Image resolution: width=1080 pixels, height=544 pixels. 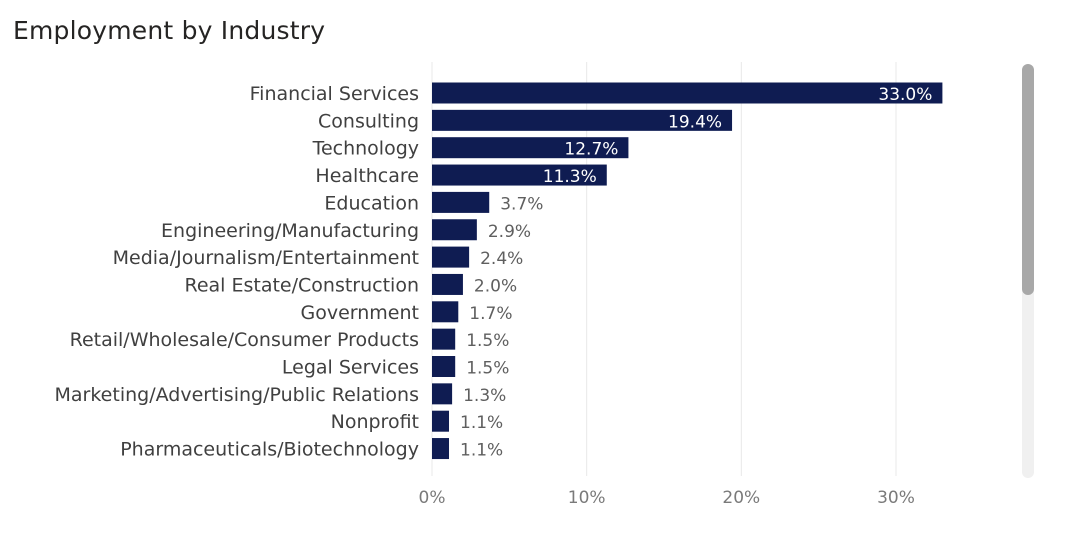 I want to click on x-tick-label: 10%, so click(x=587, y=498).